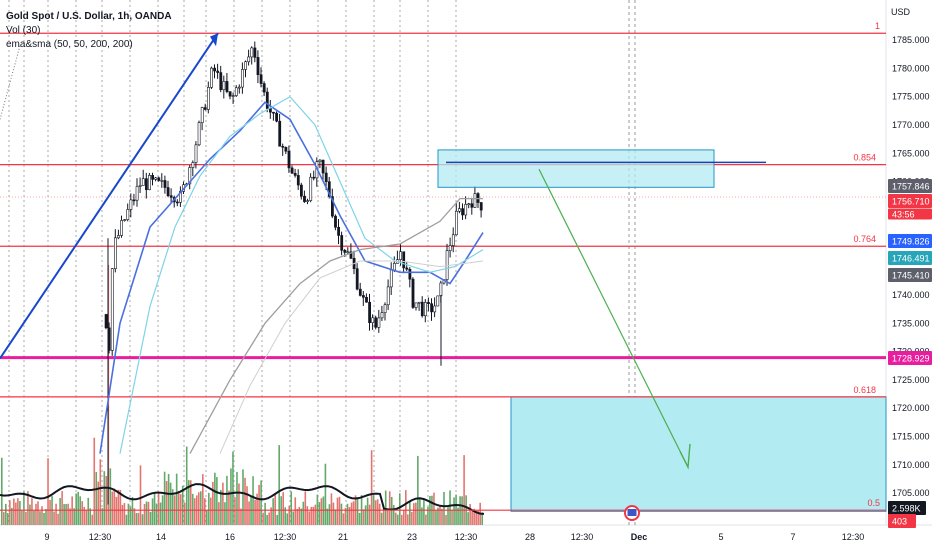 The height and width of the screenshot is (555, 932). Describe the element at coordinates (911, 380) in the screenshot. I see `price-tick-label-9: 1725.000` at that location.